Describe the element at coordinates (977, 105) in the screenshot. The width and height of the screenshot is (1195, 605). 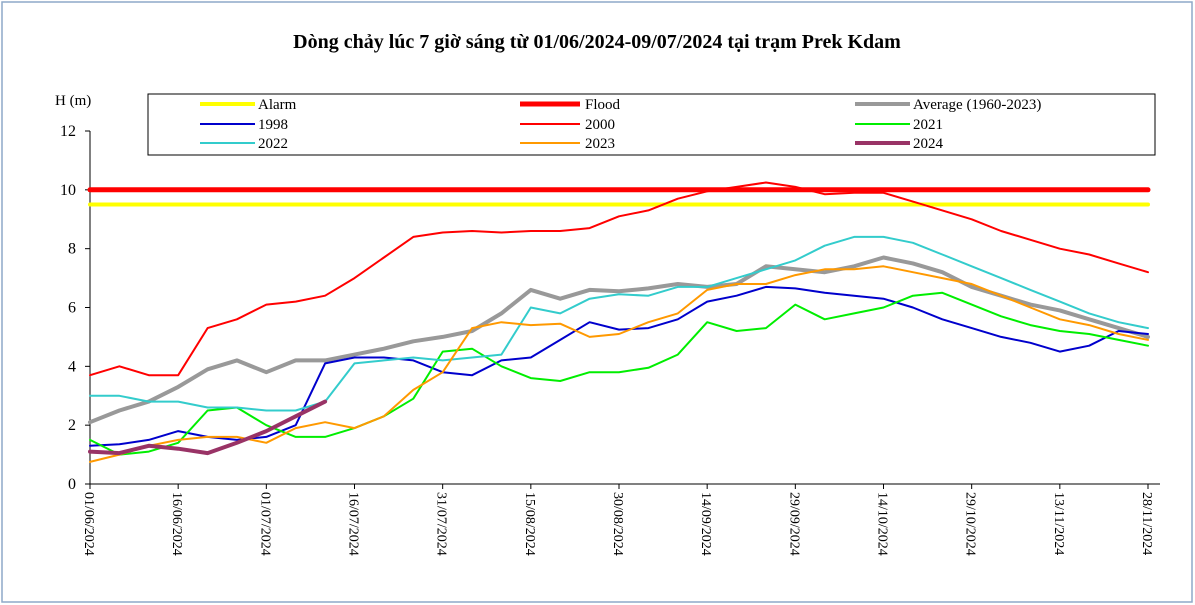
I see `legend-label: Average (1960-2023)` at that location.